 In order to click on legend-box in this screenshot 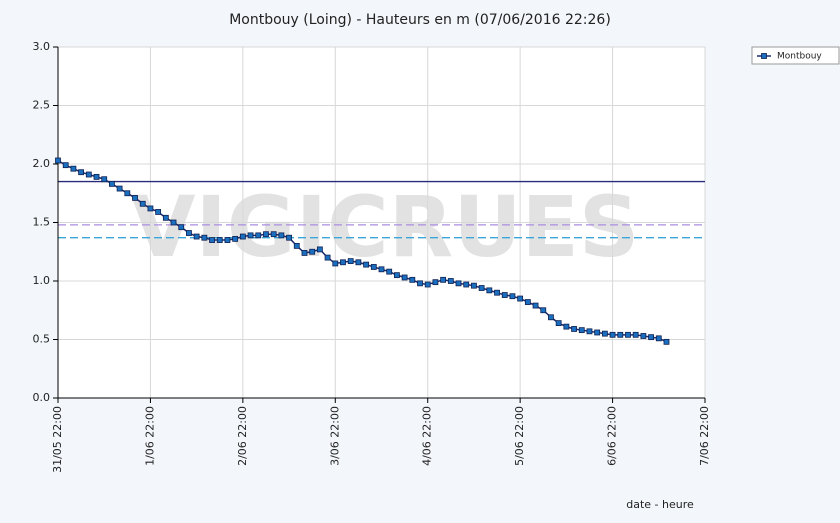, I will do `click(795, 55)`.